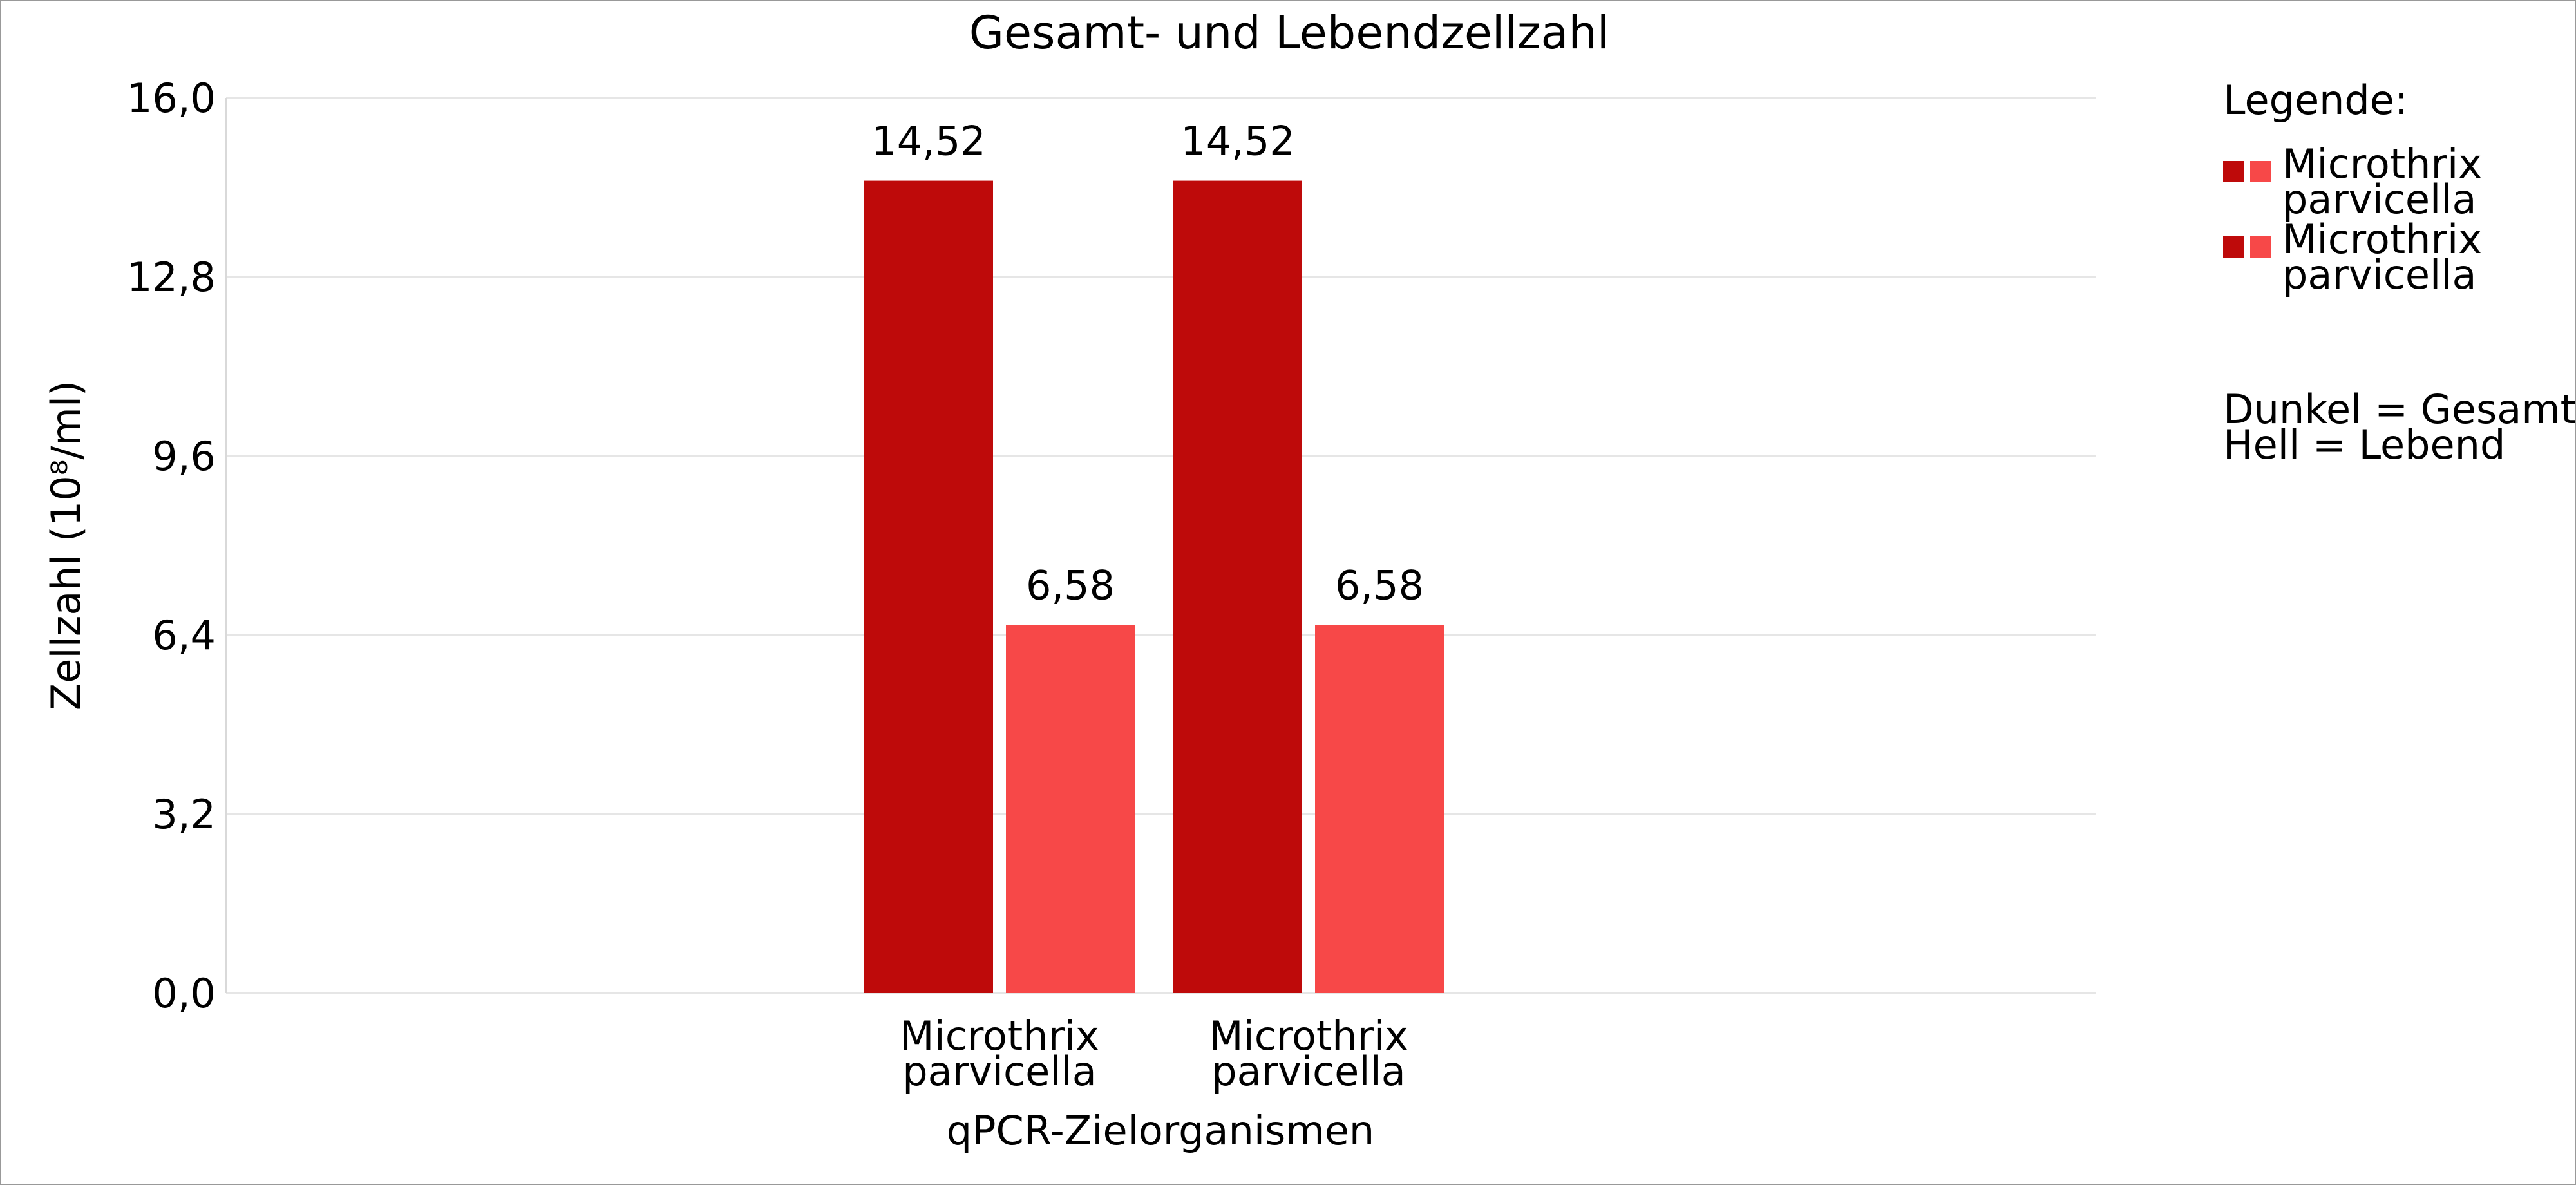 This screenshot has width=2576, height=1185. I want to click on legend-note: Hell = Lebend, so click(2364, 444).